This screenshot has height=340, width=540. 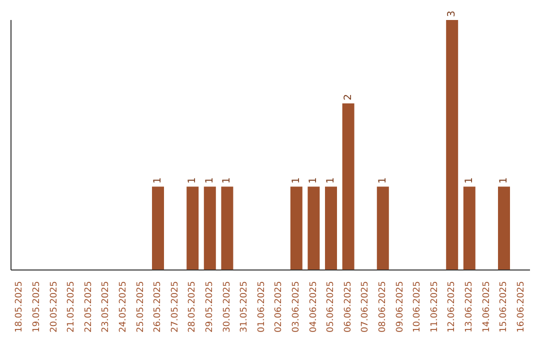 What do you see at coordinates (71, 307) in the screenshot?
I see `x-tick-label: 21.05.2025` at bounding box center [71, 307].